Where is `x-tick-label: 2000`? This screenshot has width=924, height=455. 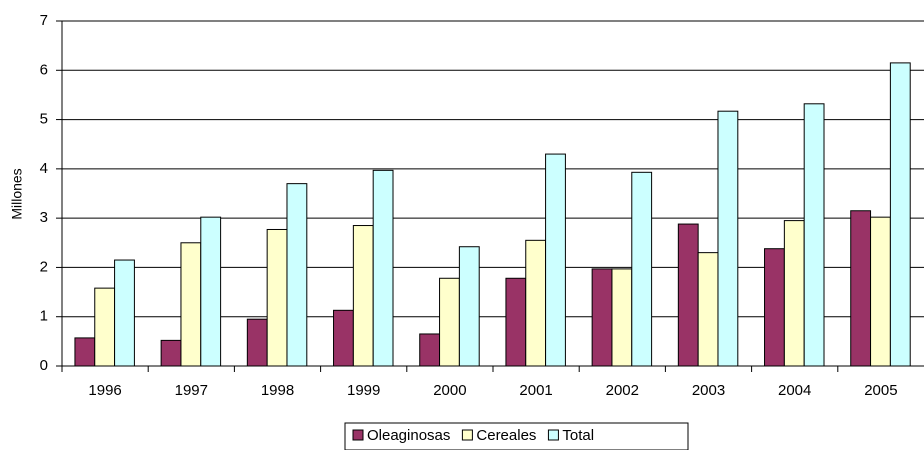
x-tick-label: 2000 is located at coordinates (449, 390).